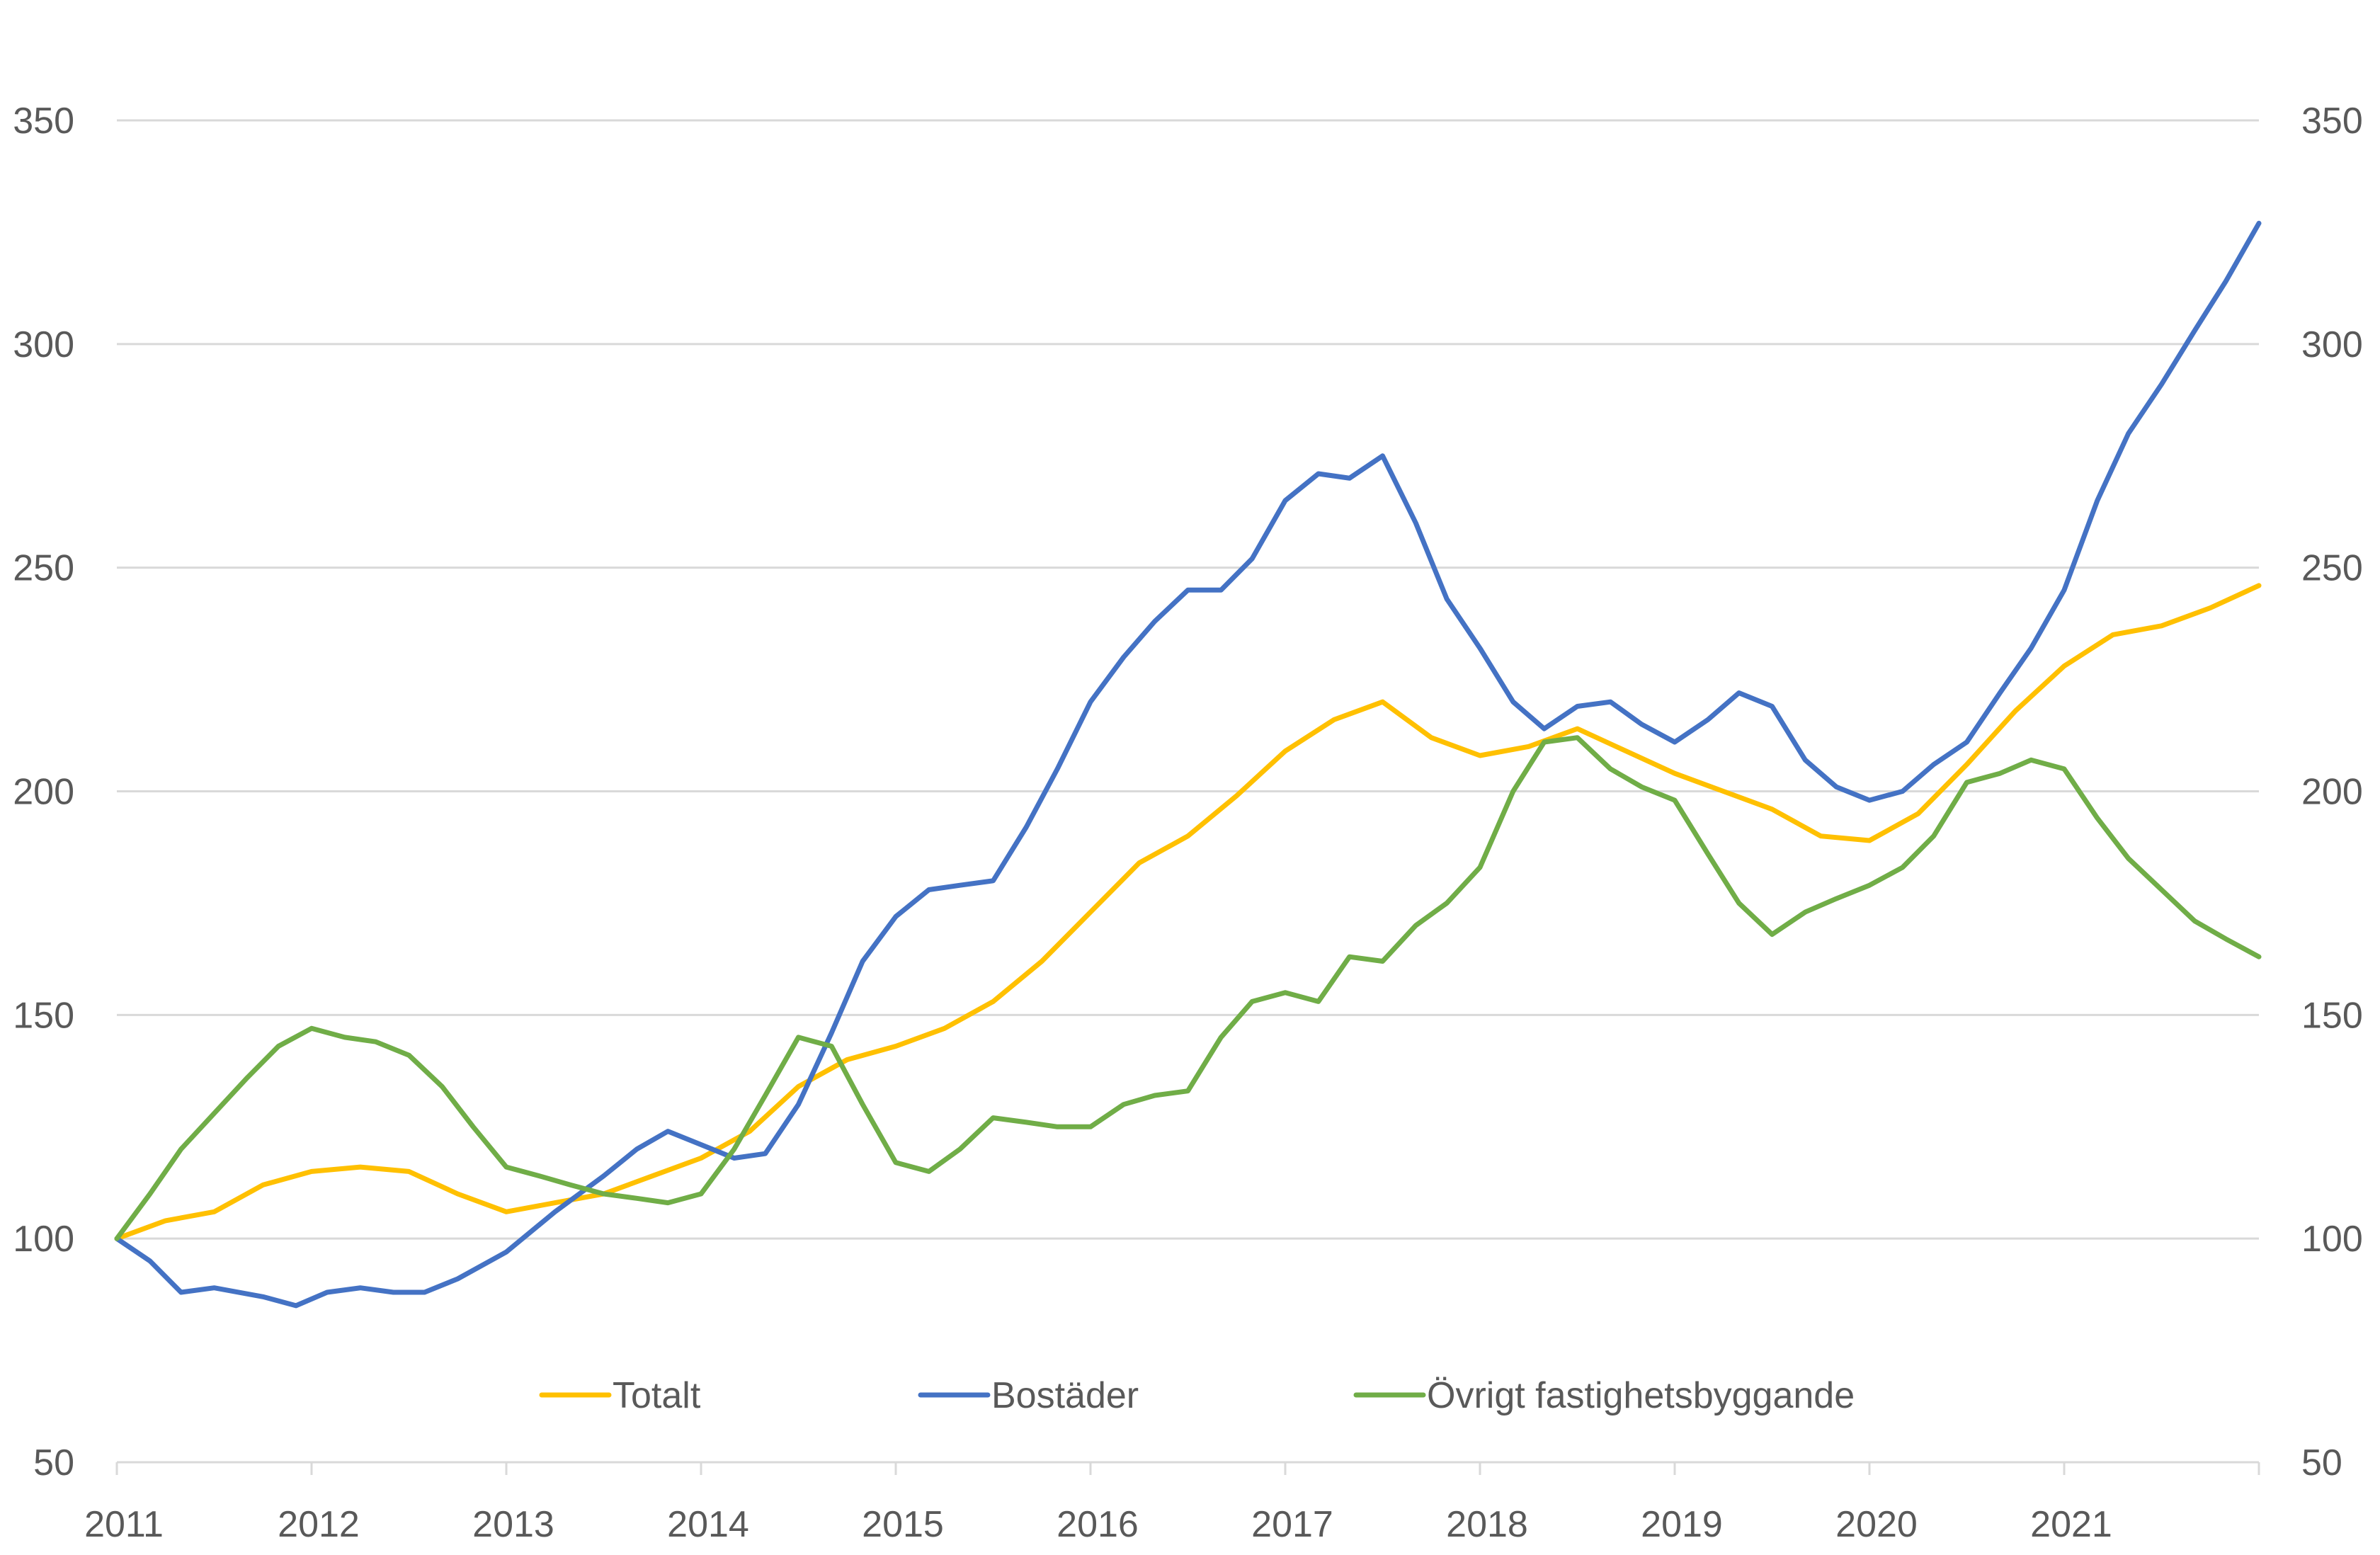 This screenshot has width=2380, height=1555. I want to click on x-tick-label: 2020, so click(1876, 1525).